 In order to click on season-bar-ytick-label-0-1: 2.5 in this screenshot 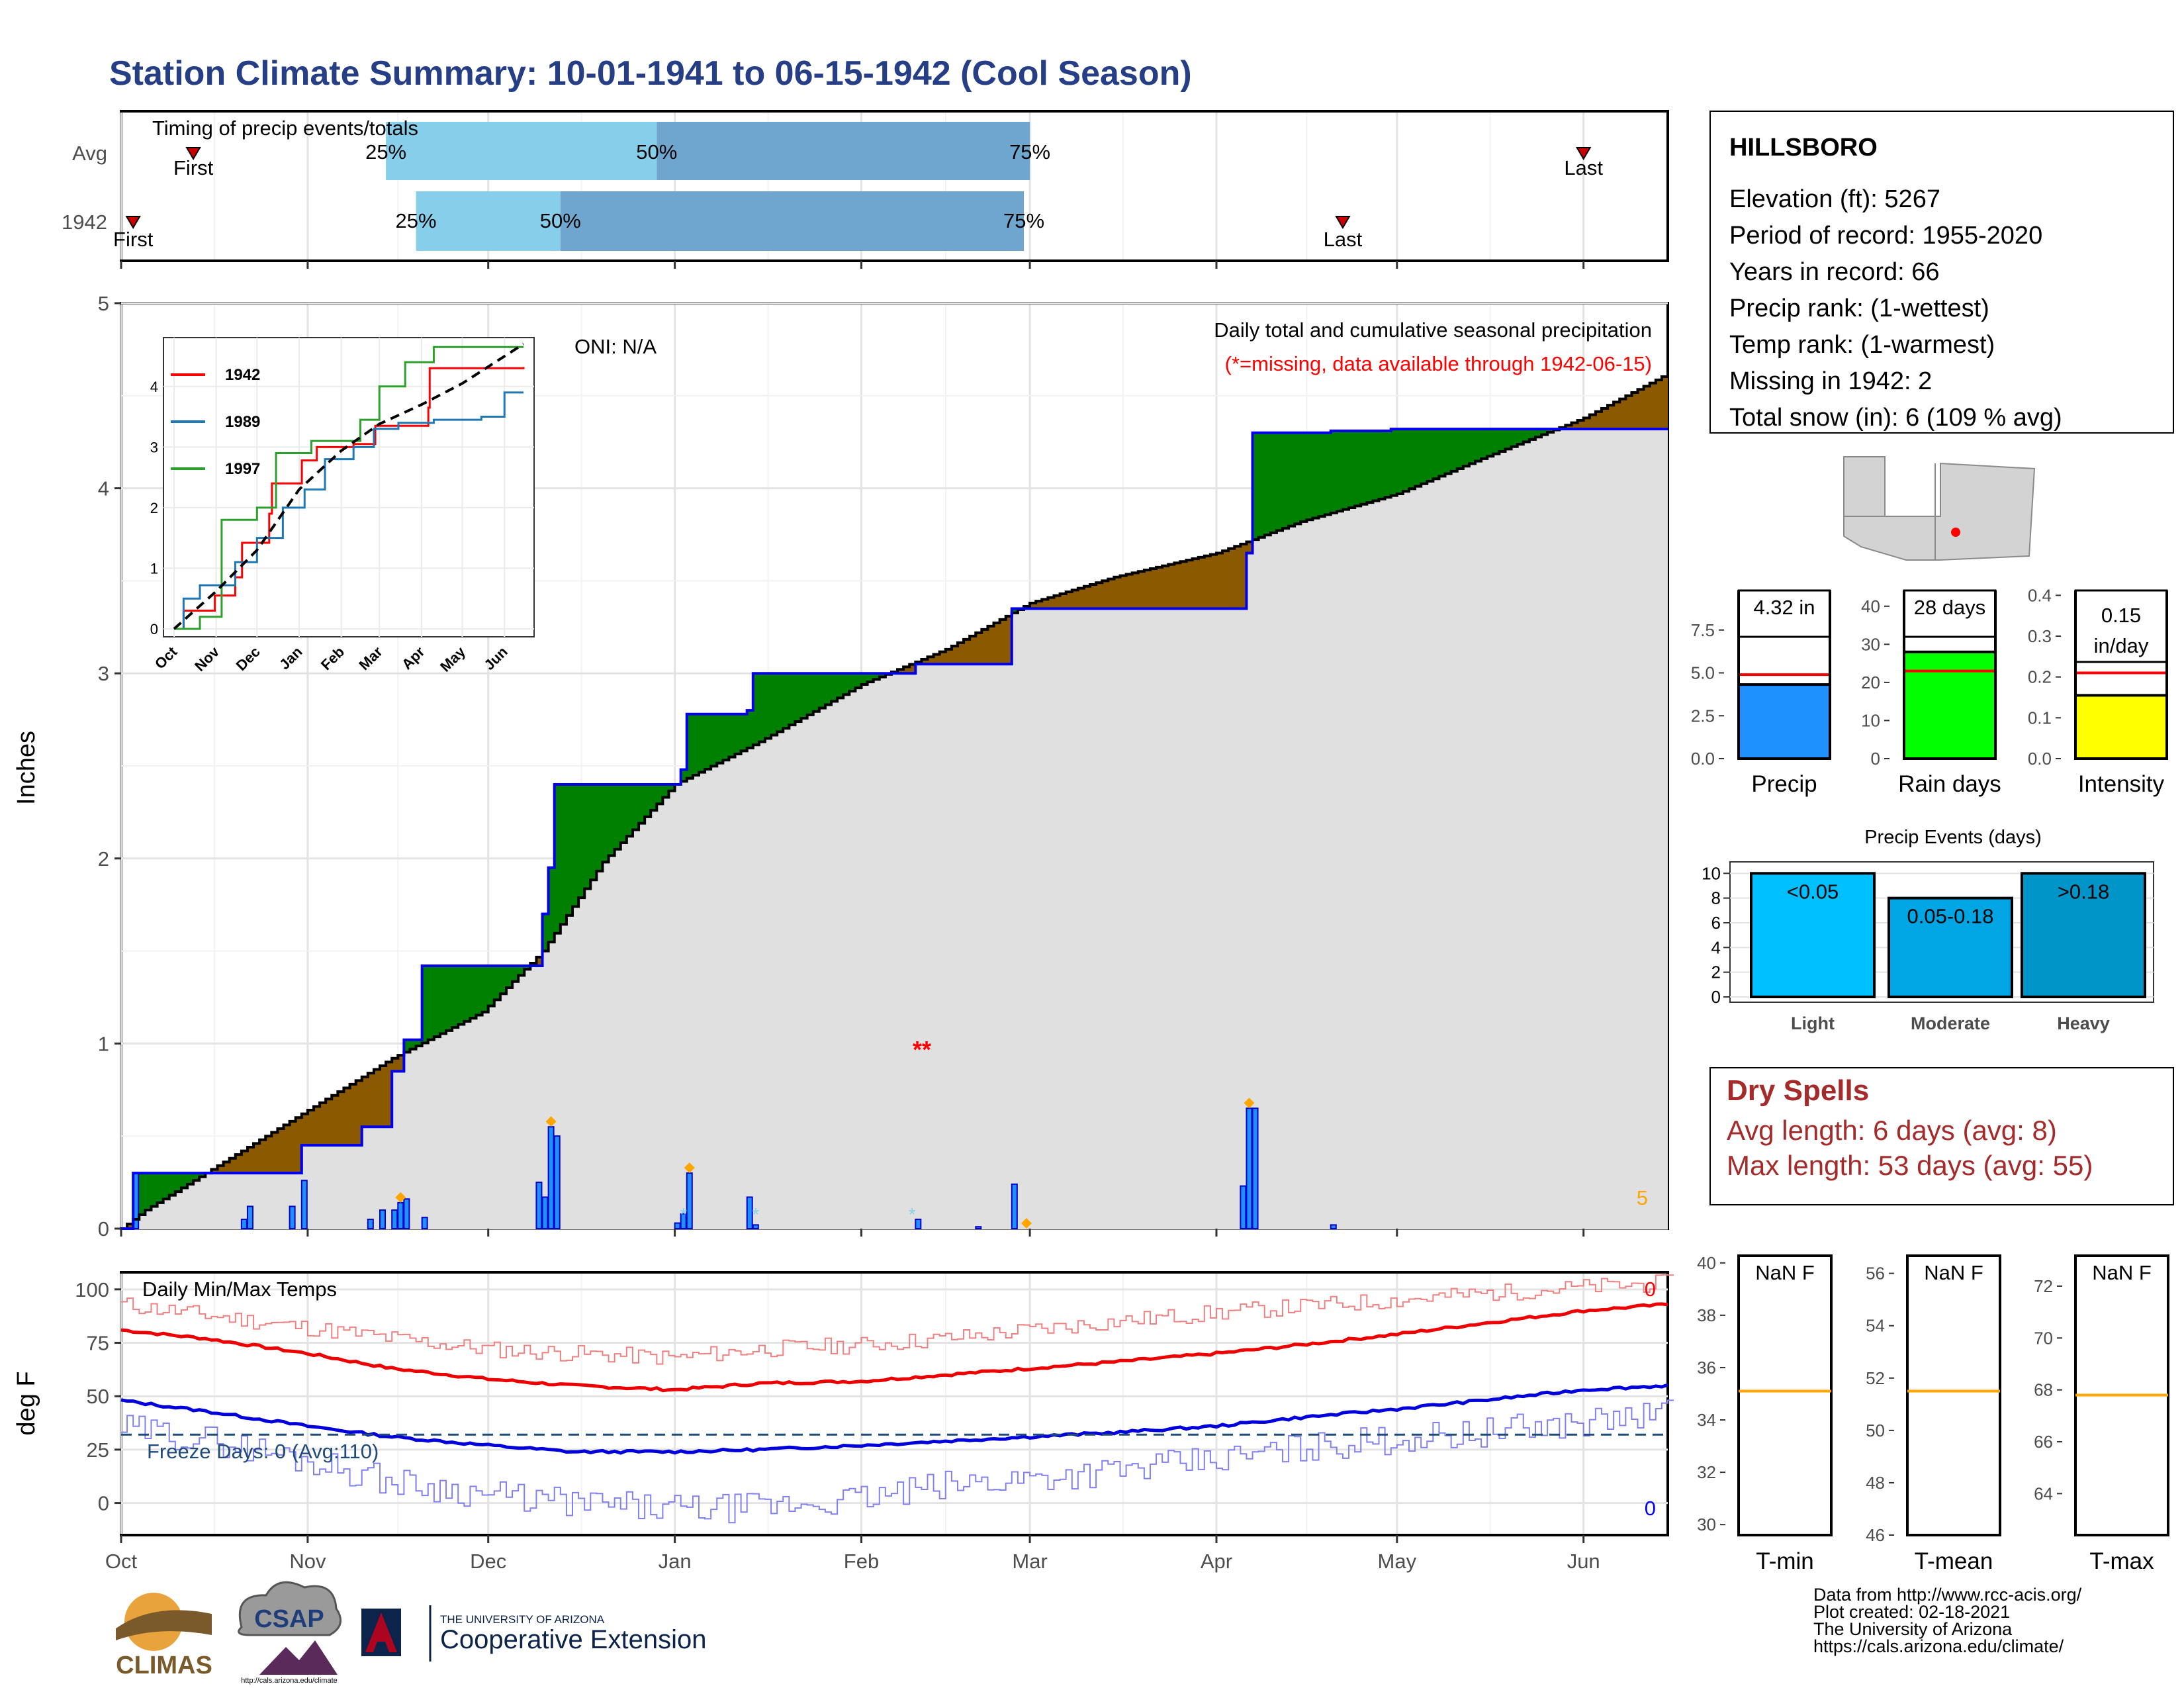, I will do `click(1703, 716)`.